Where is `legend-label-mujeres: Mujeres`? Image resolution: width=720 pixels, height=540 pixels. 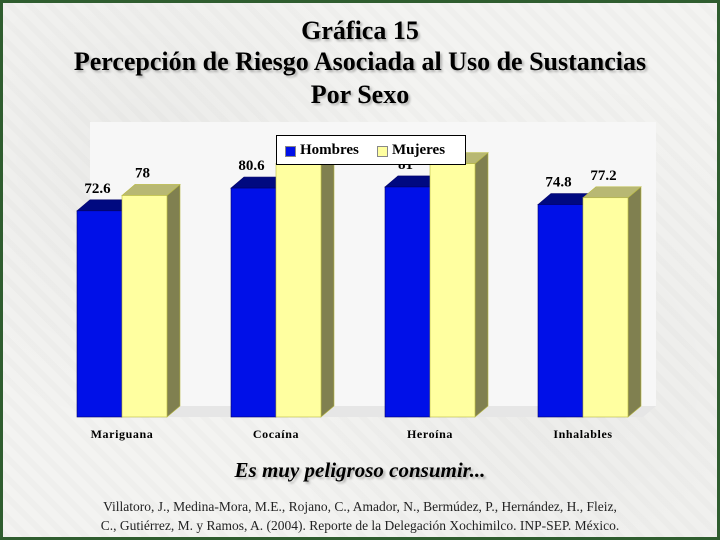 legend-label-mujeres: Mujeres is located at coordinates (419, 150).